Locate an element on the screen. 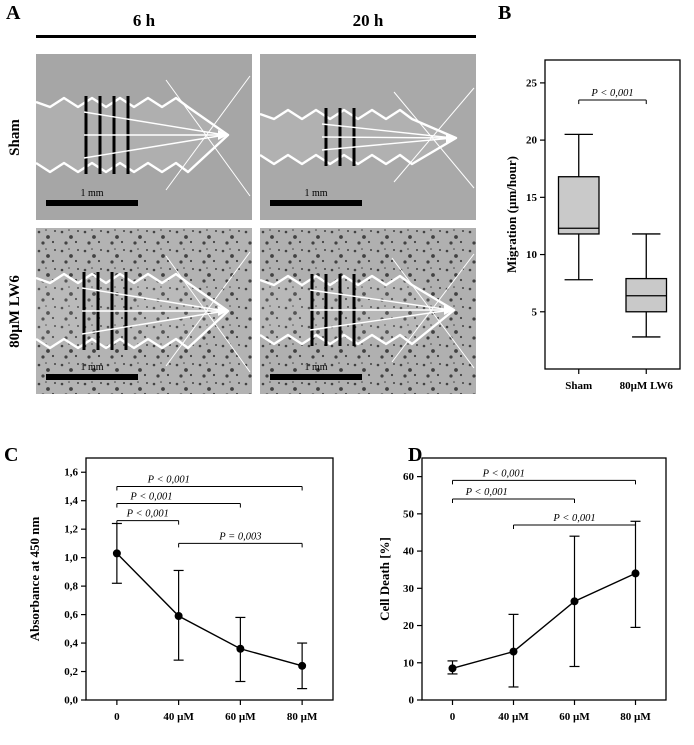  svg-text: 80µM LW6 is located at coordinates (647, 386).